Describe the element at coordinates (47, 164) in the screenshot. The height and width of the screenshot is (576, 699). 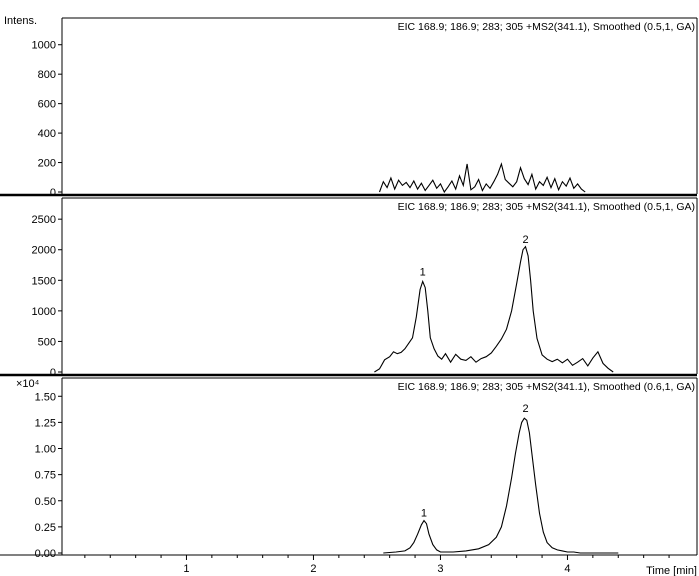
I see `y-tick-label: 200` at that location.